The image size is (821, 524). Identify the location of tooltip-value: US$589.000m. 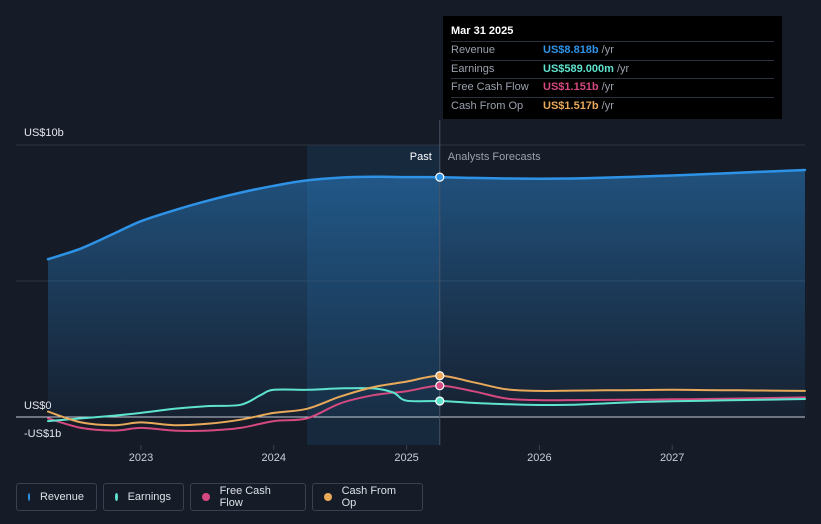
(578, 68).